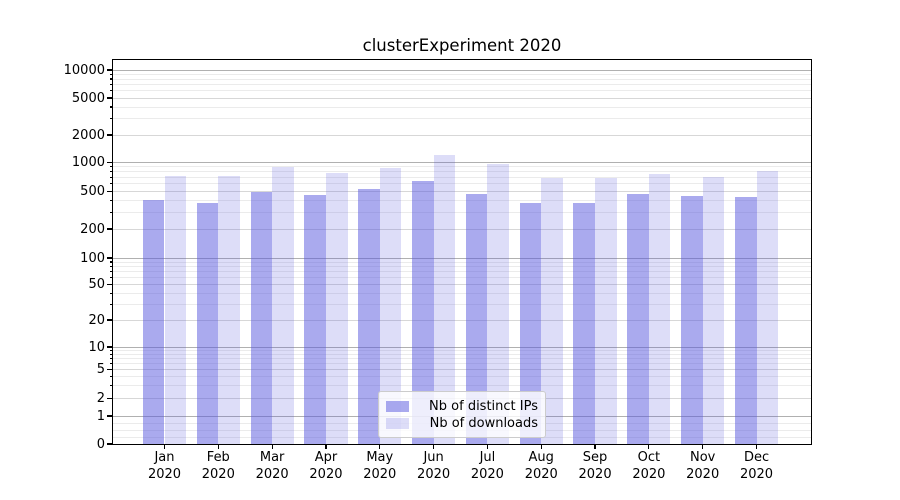 This screenshot has height=500, width=900. What do you see at coordinates (659, 309) in the screenshot?
I see `bar-downloads-oct` at bounding box center [659, 309].